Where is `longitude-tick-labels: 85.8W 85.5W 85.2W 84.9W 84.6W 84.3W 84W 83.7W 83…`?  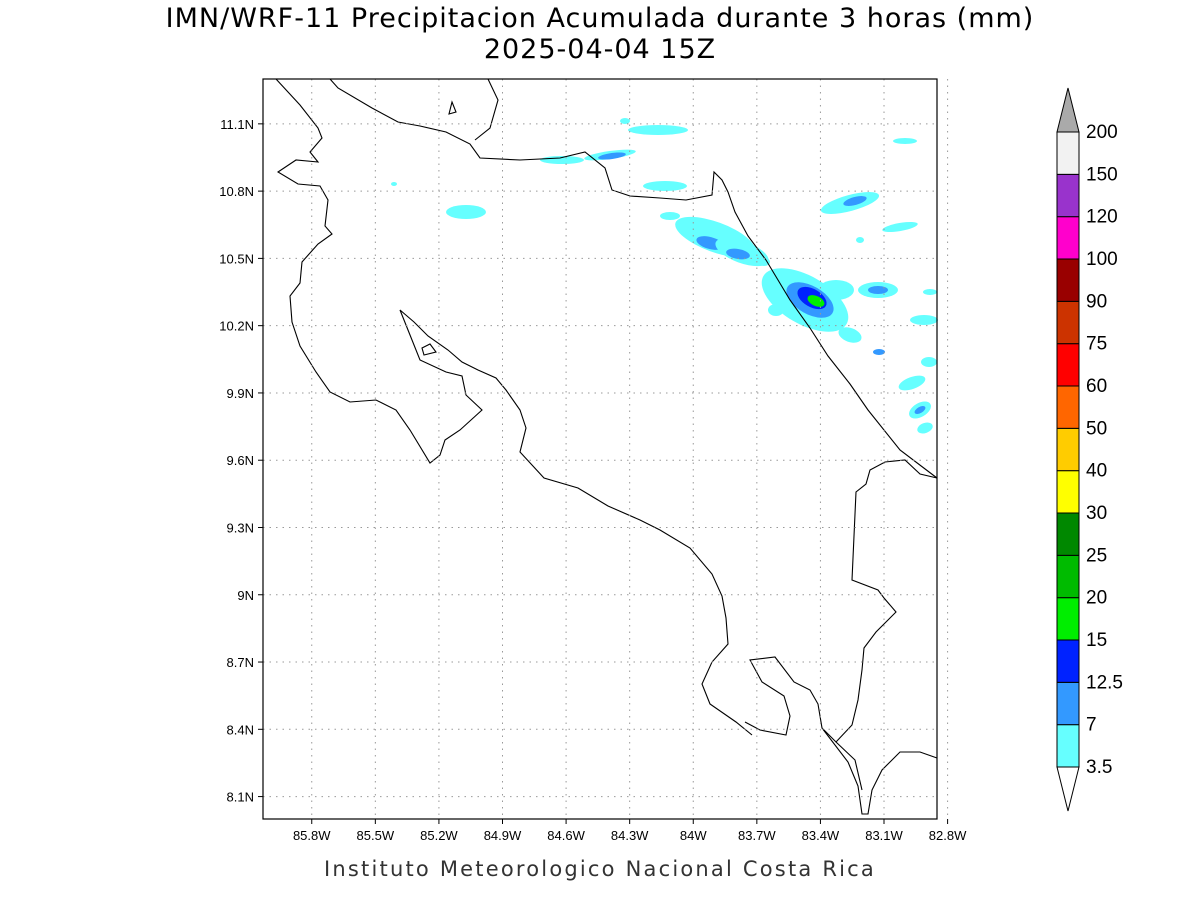 longitude-tick-labels: 85.8W 85.5W 85.2W 84.9W 84.6W 84.3W 84W 83.7W 83… is located at coordinates (630, 835).